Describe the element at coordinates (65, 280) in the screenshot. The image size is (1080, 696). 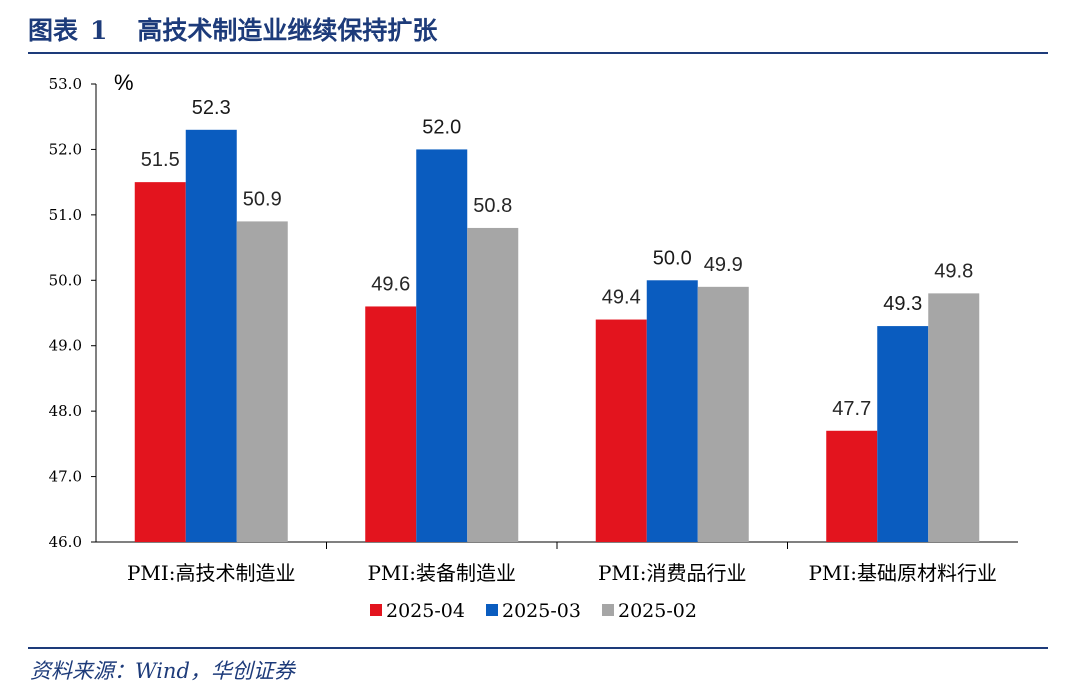
I see `y-tick-label: 50.0` at that location.